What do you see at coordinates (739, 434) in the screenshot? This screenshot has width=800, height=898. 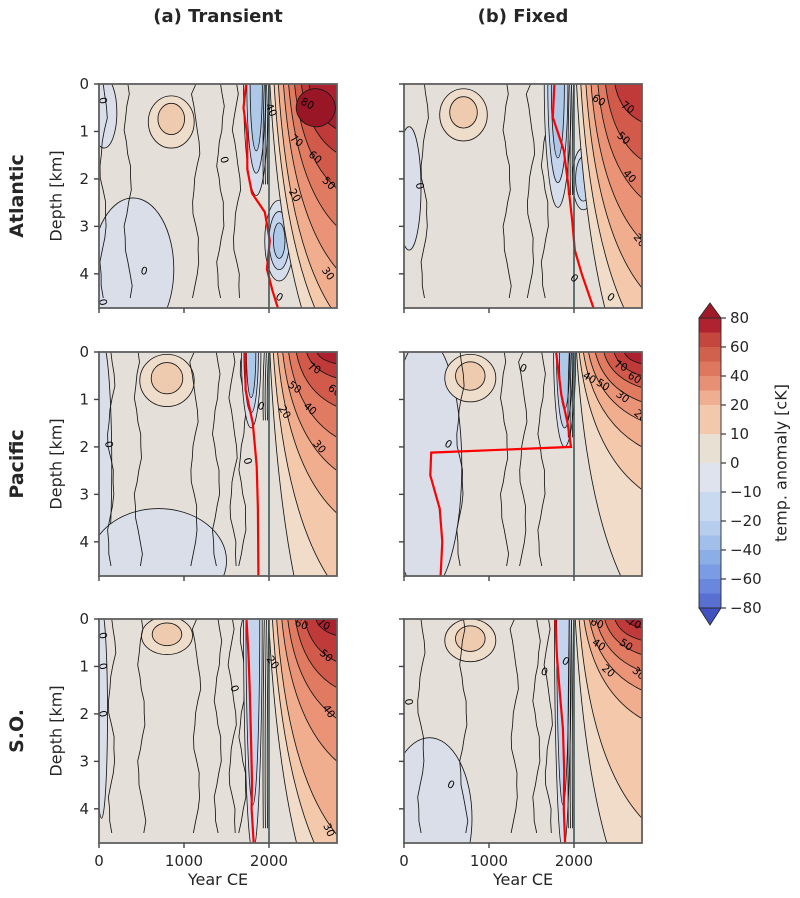 I see `colorbar-tick-label: 10` at bounding box center [739, 434].